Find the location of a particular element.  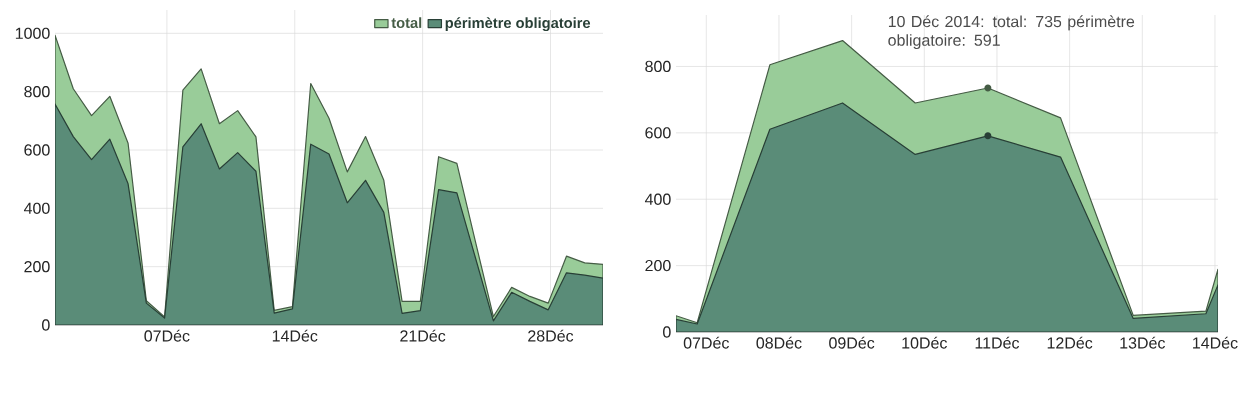

annotation: 10 Déc 2014: total: 735 périmètre obligatoire: 591 is located at coordinates (1011, 32).